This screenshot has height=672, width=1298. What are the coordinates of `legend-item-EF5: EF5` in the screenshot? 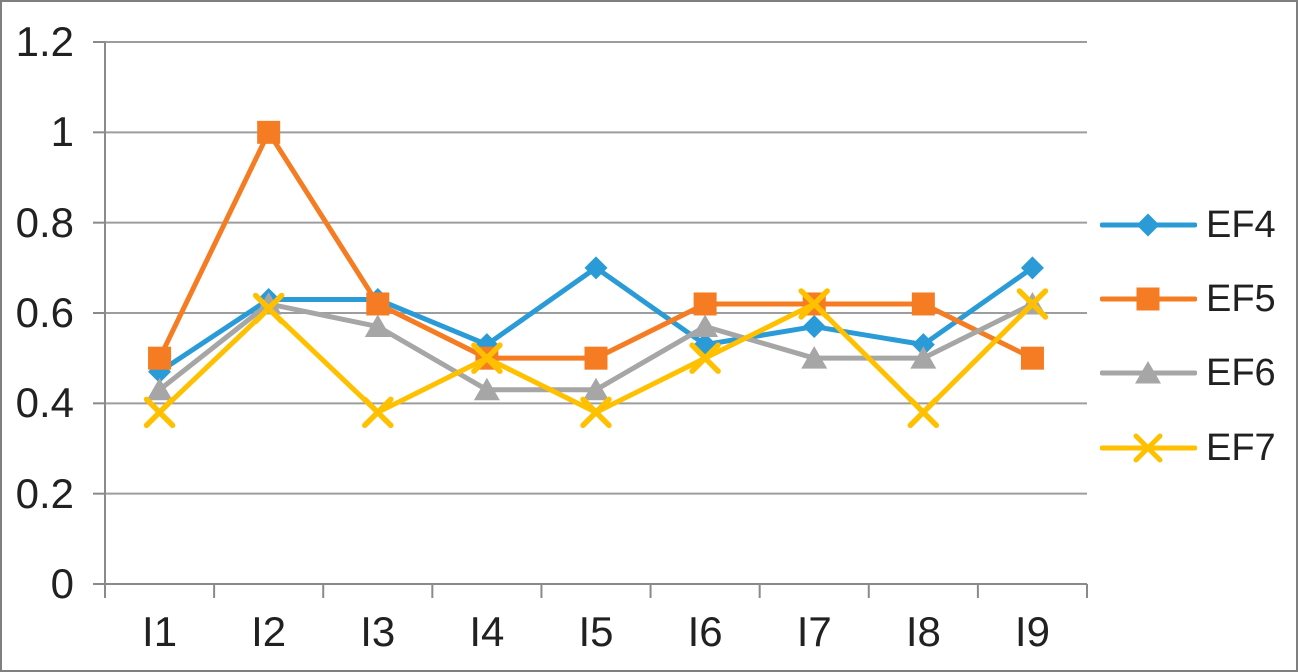 It's located at (1188, 299).